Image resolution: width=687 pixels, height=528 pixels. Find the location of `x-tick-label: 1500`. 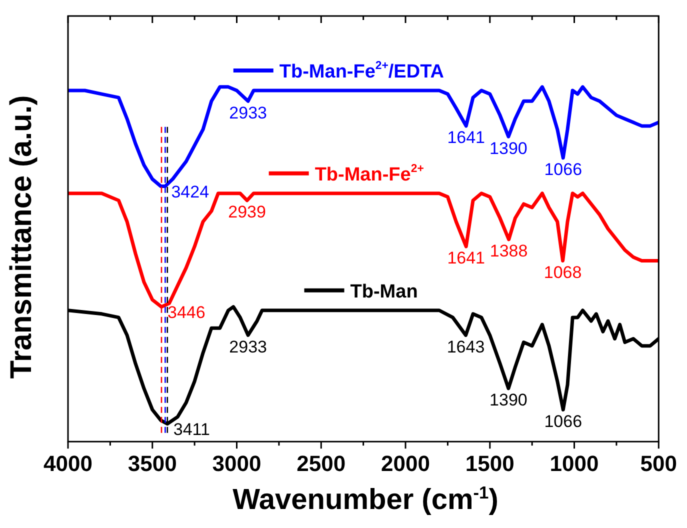

x-tick-label: 1500 is located at coordinates (489, 463).